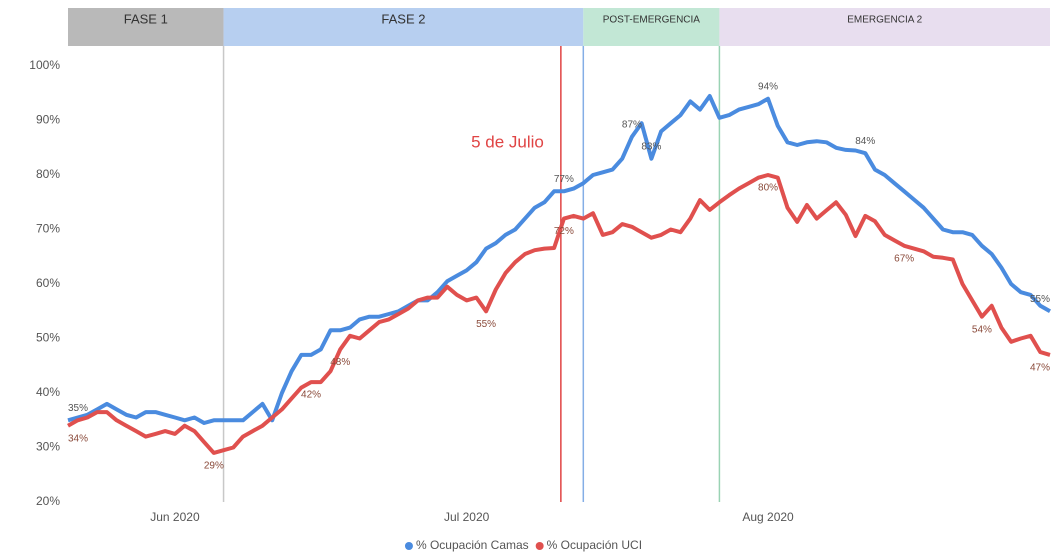 The height and width of the screenshot is (558, 1055). Describe the element at coordinates (1040, 367) in the screenshot. I see `data-label: 47%` at that location.